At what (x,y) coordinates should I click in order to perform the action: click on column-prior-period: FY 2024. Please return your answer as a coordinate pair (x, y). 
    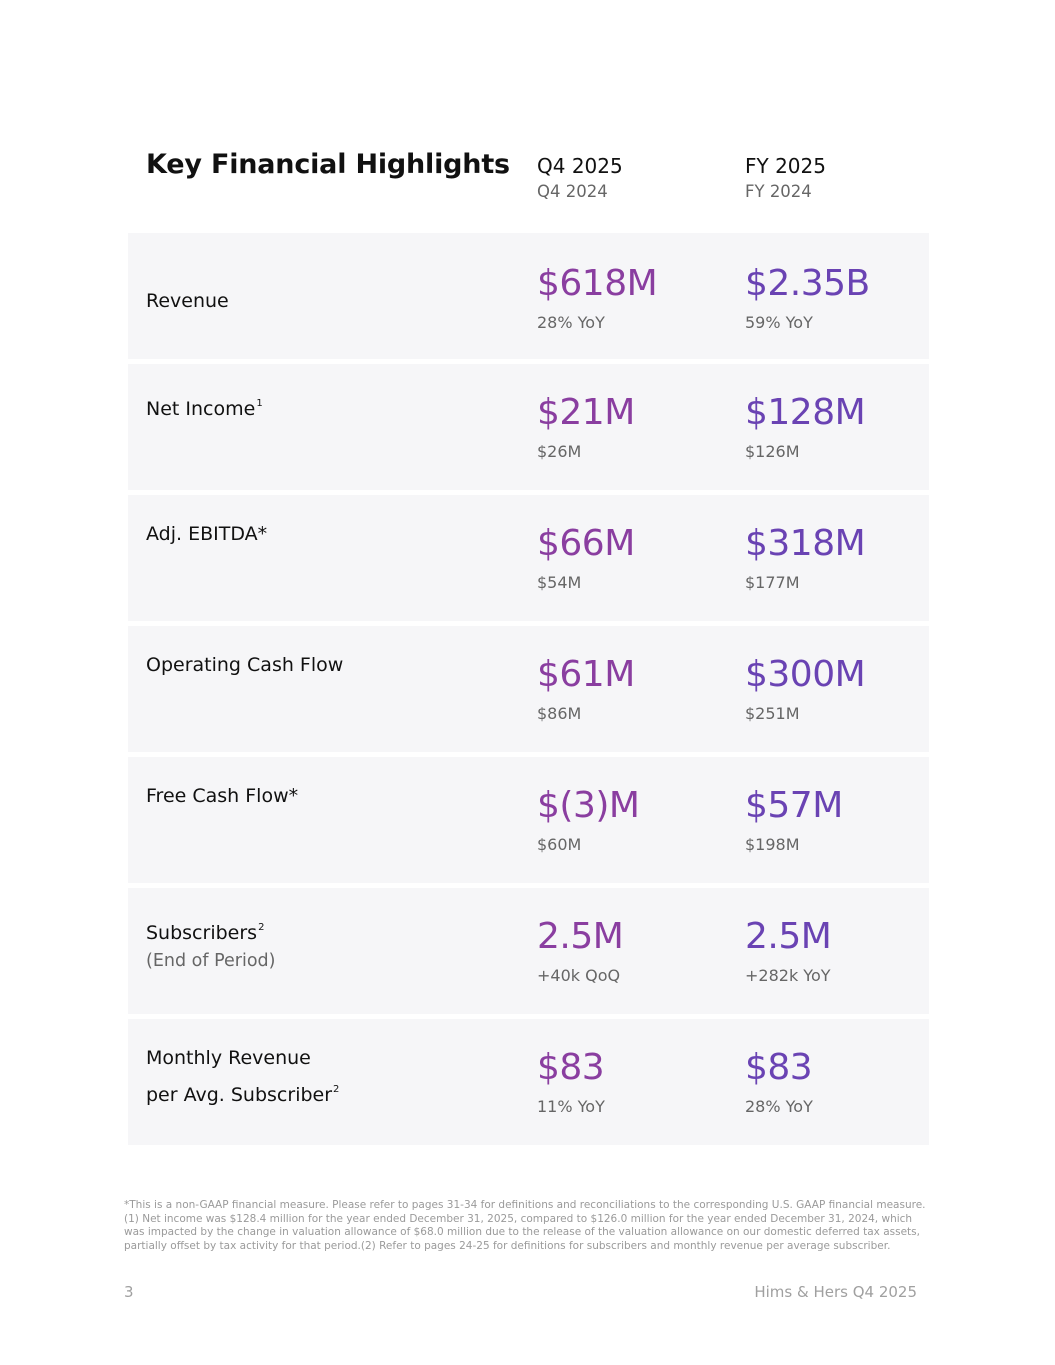
    Looking at the image, I should click on (778, 191).